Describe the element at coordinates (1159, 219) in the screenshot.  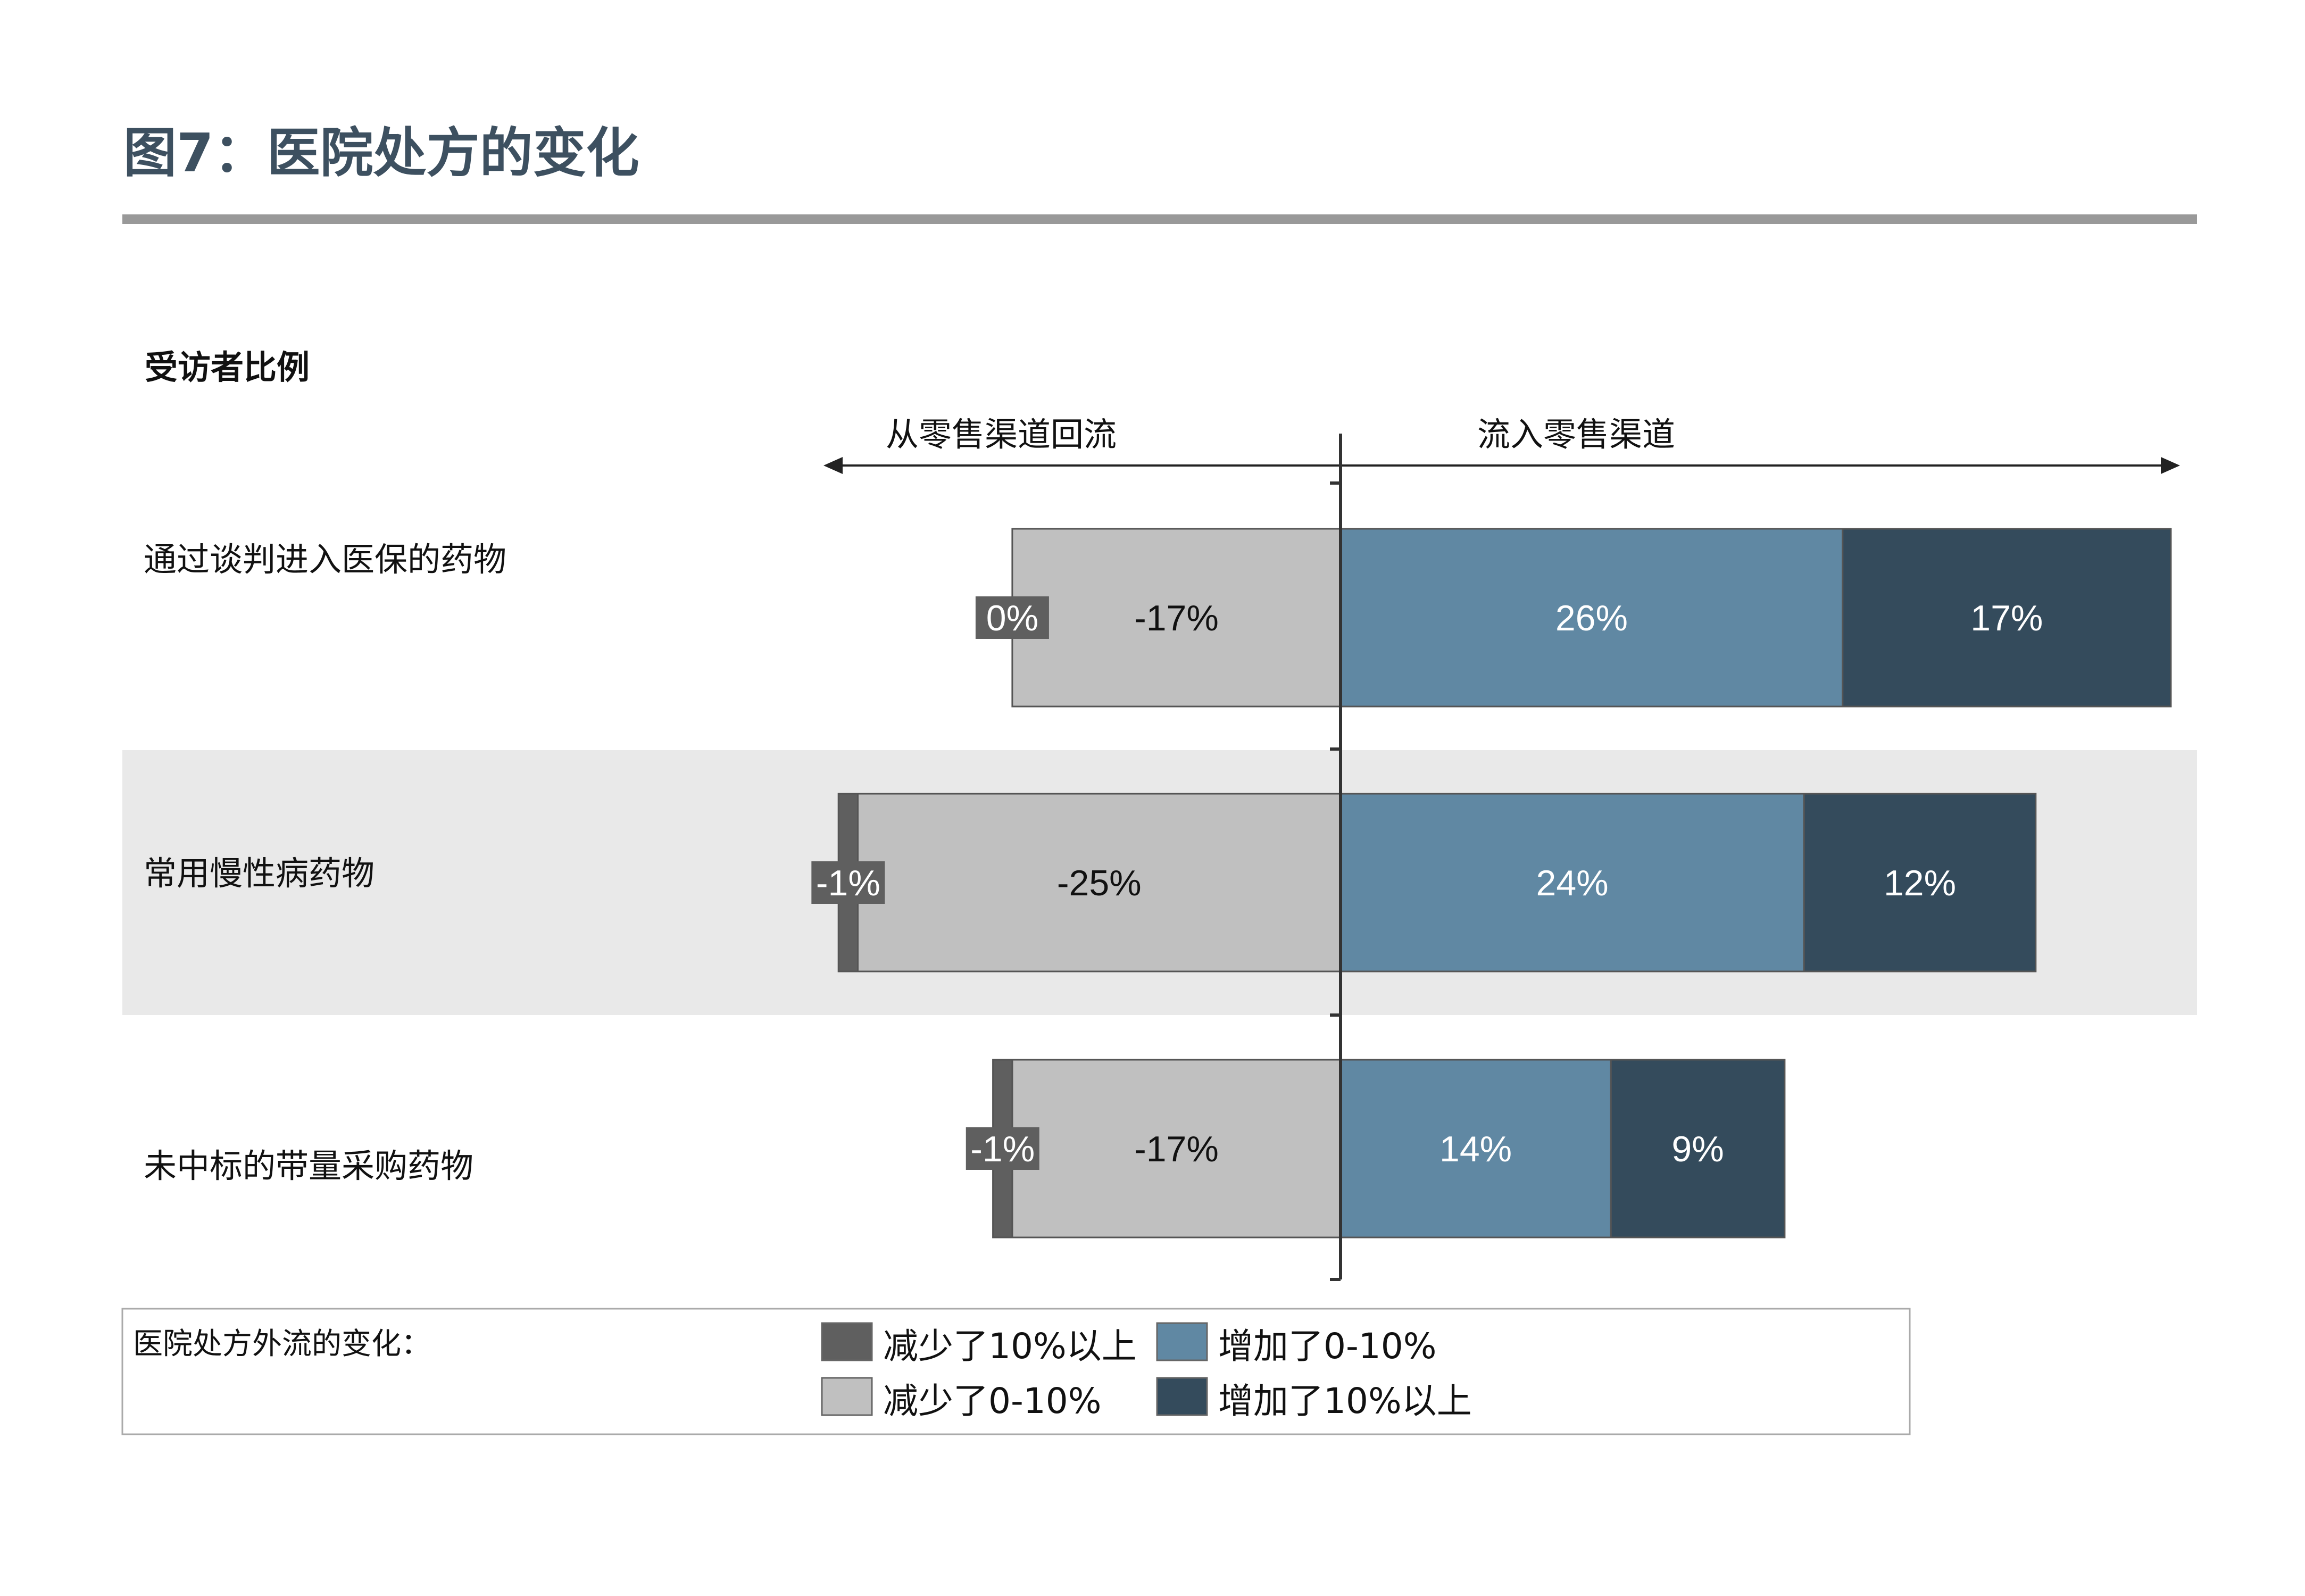
I see `title-divider` at that location.